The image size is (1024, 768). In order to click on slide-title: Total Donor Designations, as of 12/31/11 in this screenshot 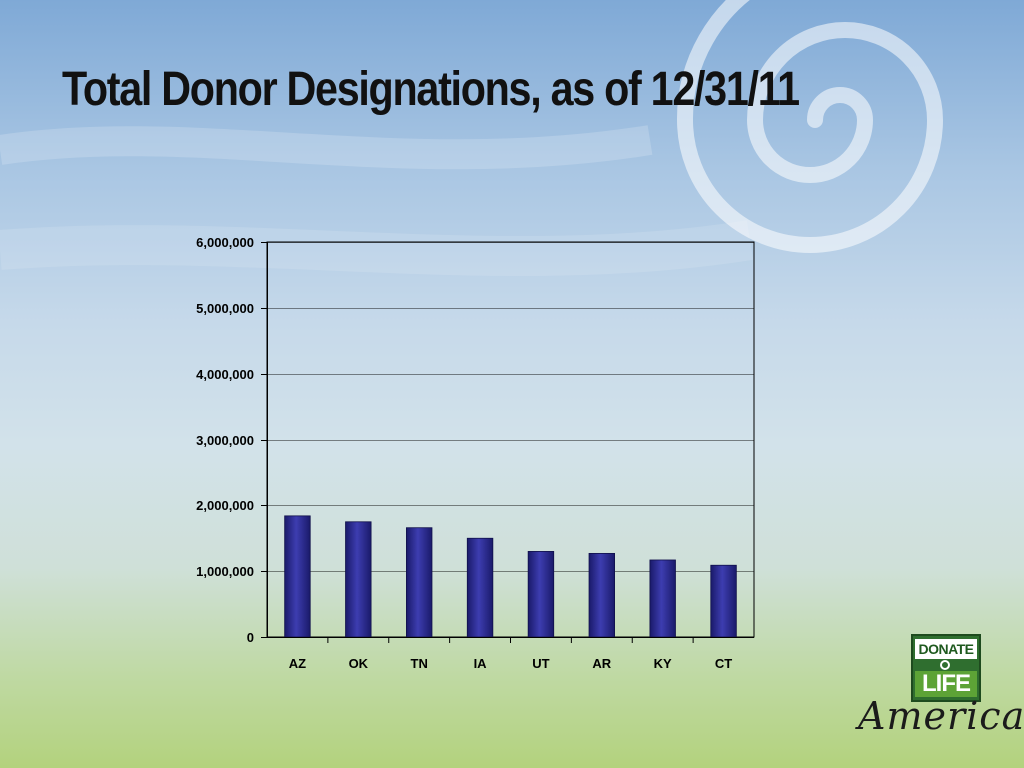, I will do `click(431, 89)`.